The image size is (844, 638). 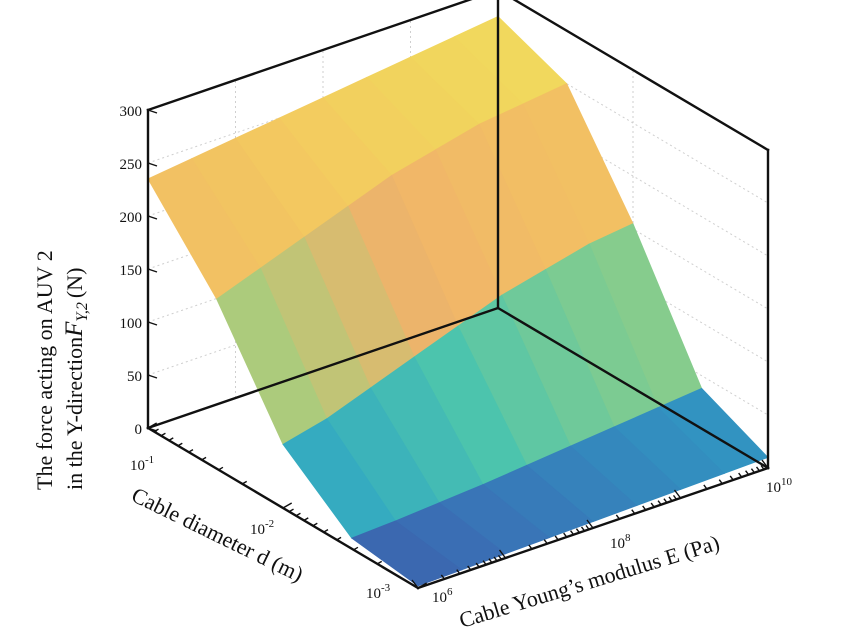 What do you see at coordinates (620, 542) in the screenshot?
I see `x-tick-label: 10⁸` at bounding box center [620, 542].